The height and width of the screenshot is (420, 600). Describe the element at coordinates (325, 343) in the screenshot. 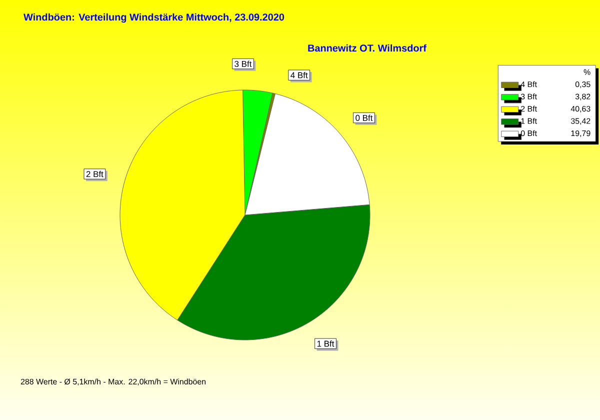

I see `slice-label: 1 Bft` at that location.